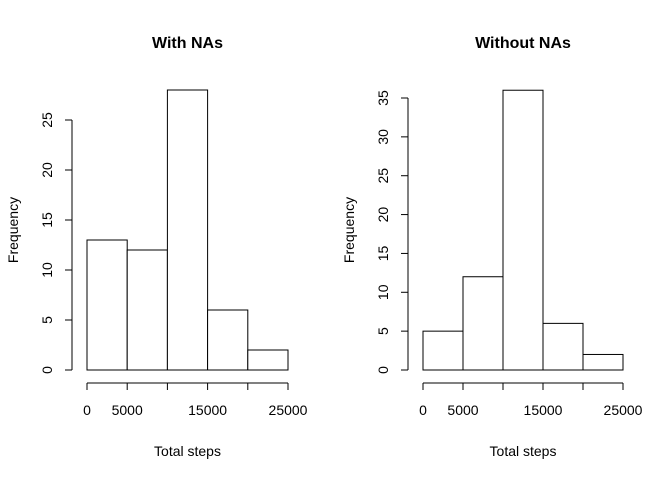  Describe the element at coordinates (383, 98) in the screenshot. I see `y-tick-label: 35` at that location.